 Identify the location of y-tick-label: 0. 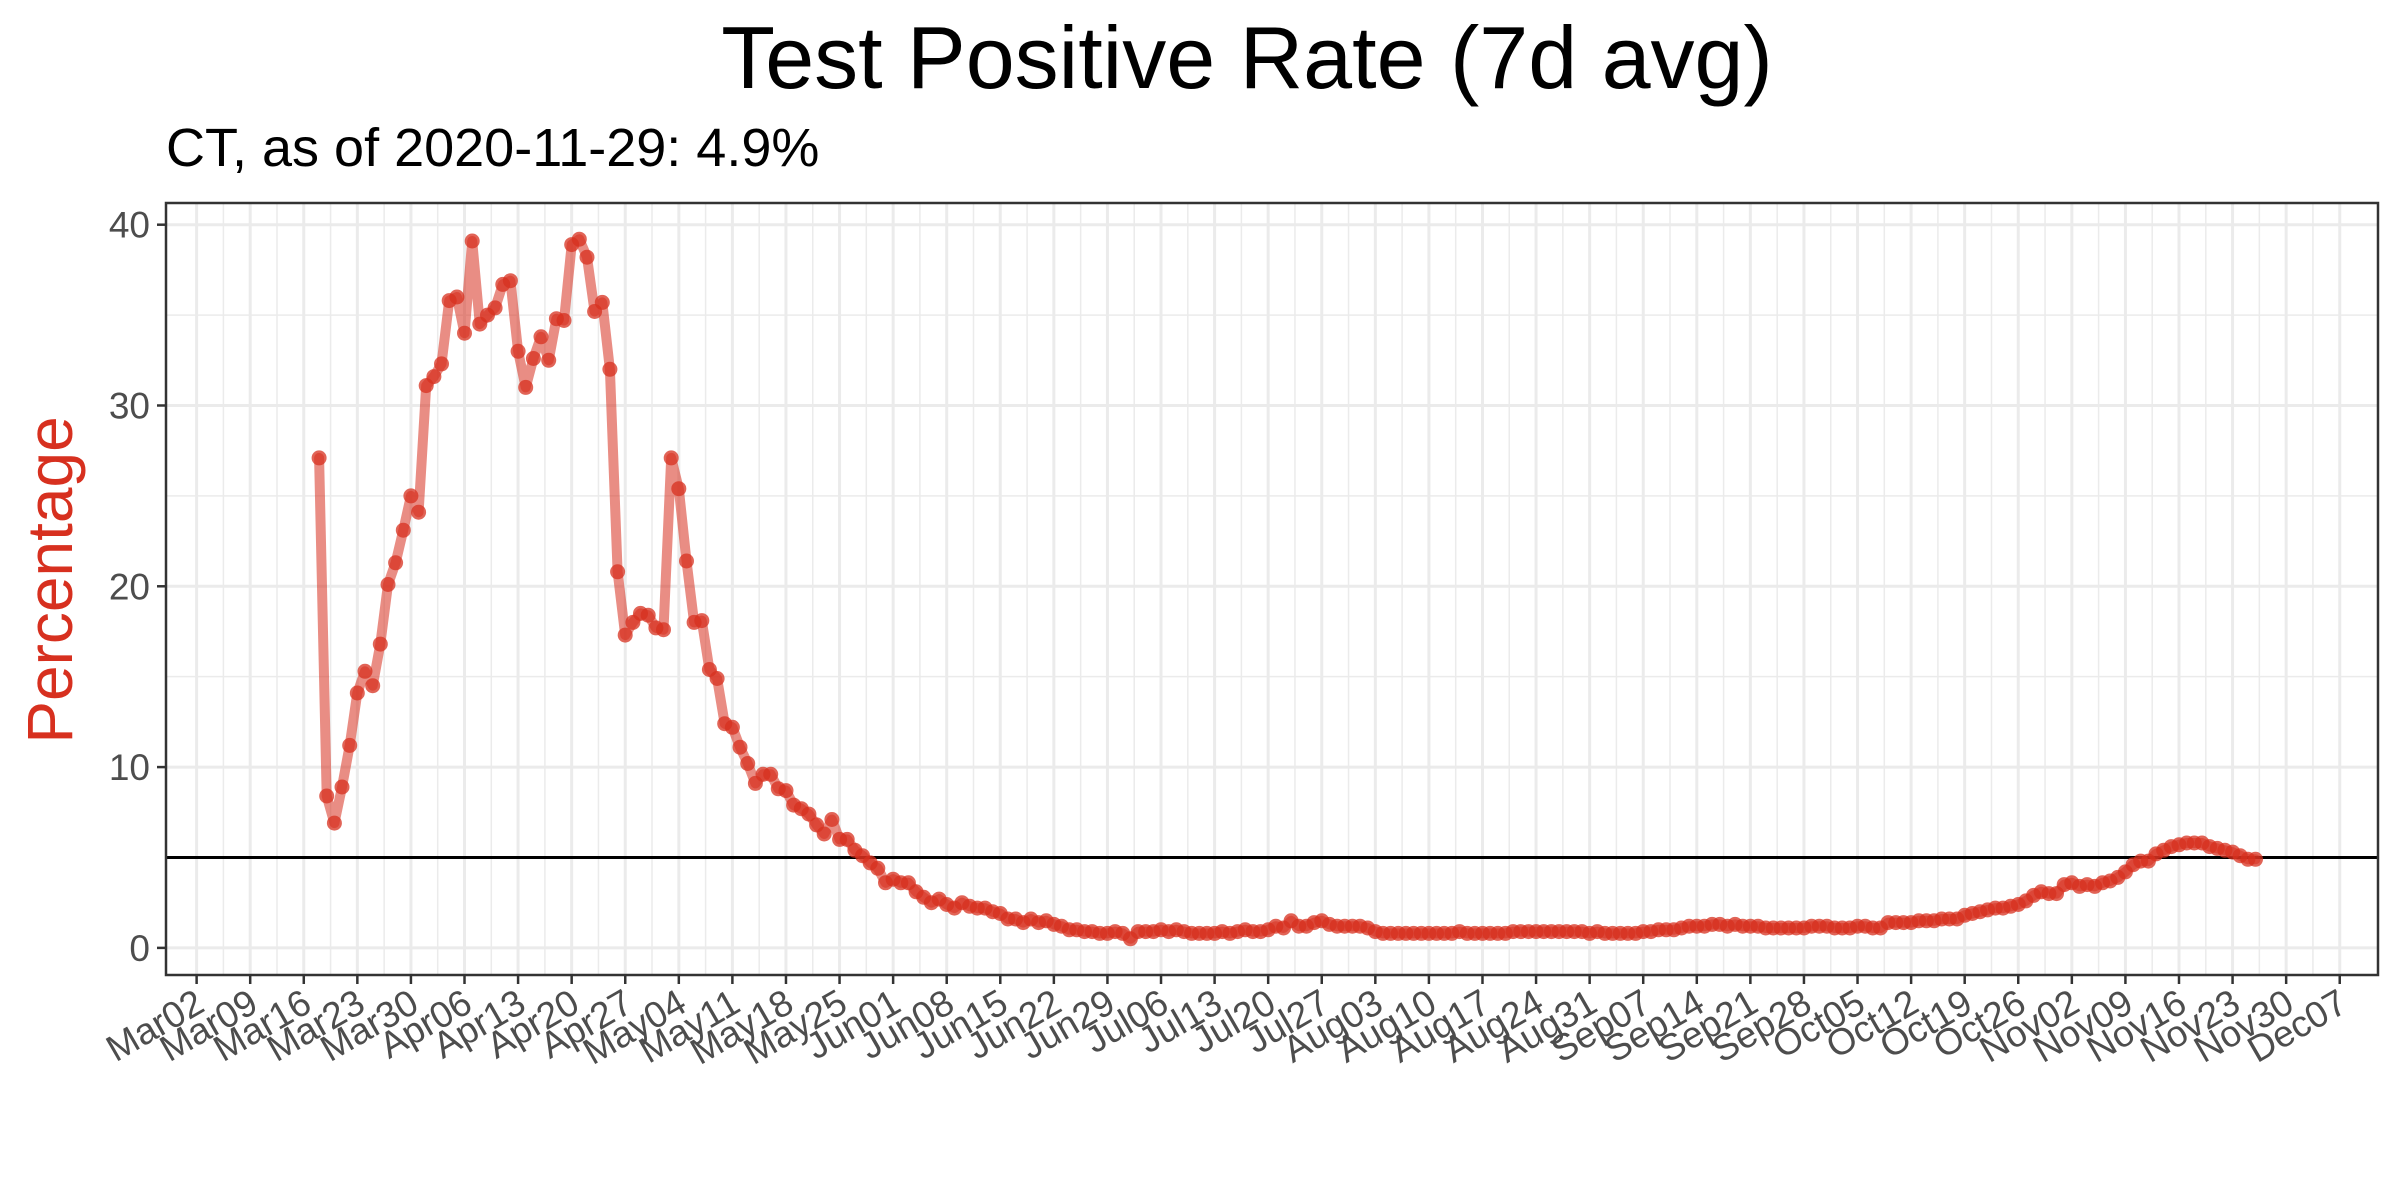
(139, 948).